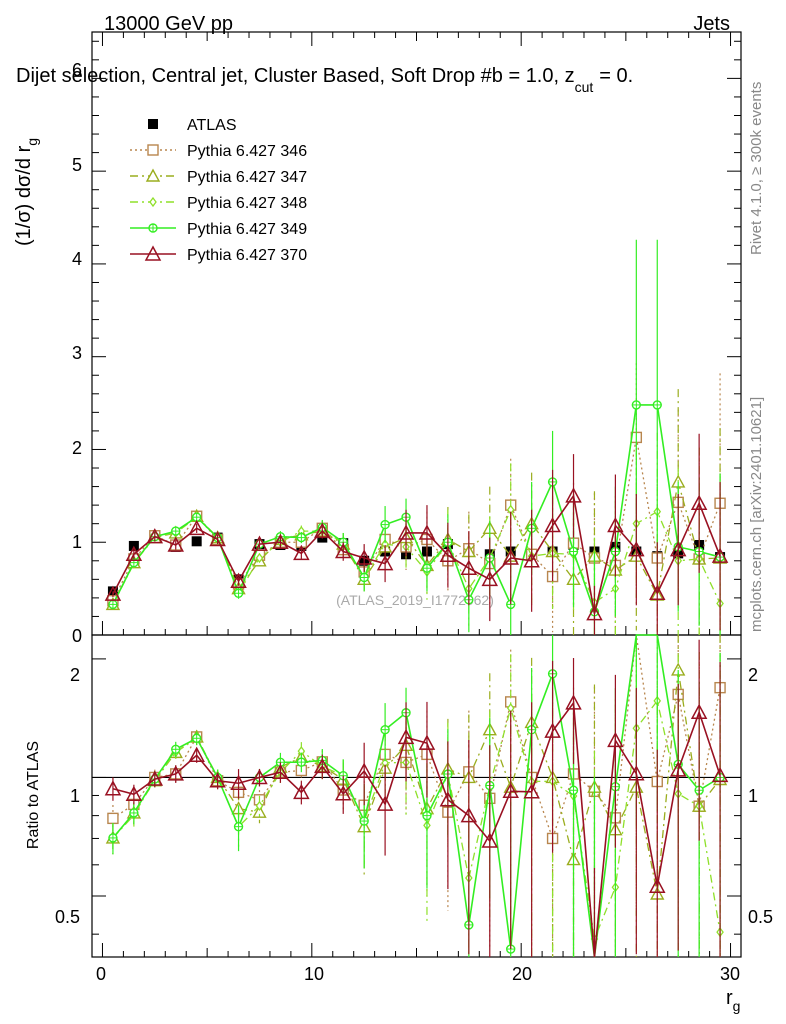 The width and height of the screenshot is (786, 1024). Describe the element at coordinates (75, 796) in the screenshot. I see `ratio-y-tick-label: 1` at that location.